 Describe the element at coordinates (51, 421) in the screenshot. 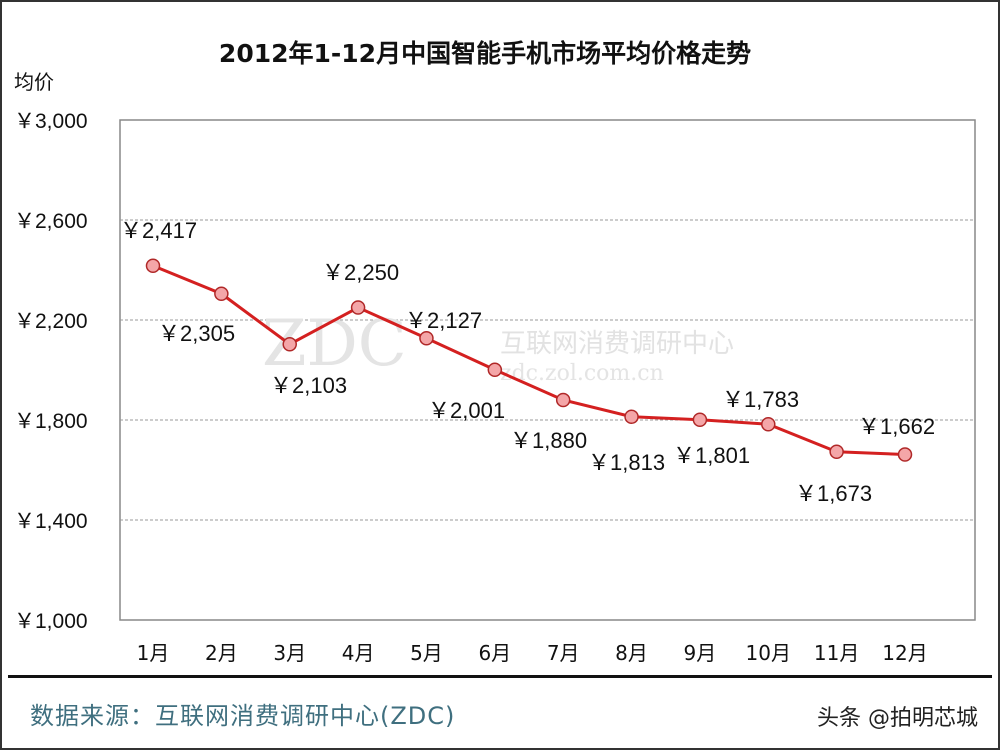

I see `y-tick-label: ￥1,800` at that location.